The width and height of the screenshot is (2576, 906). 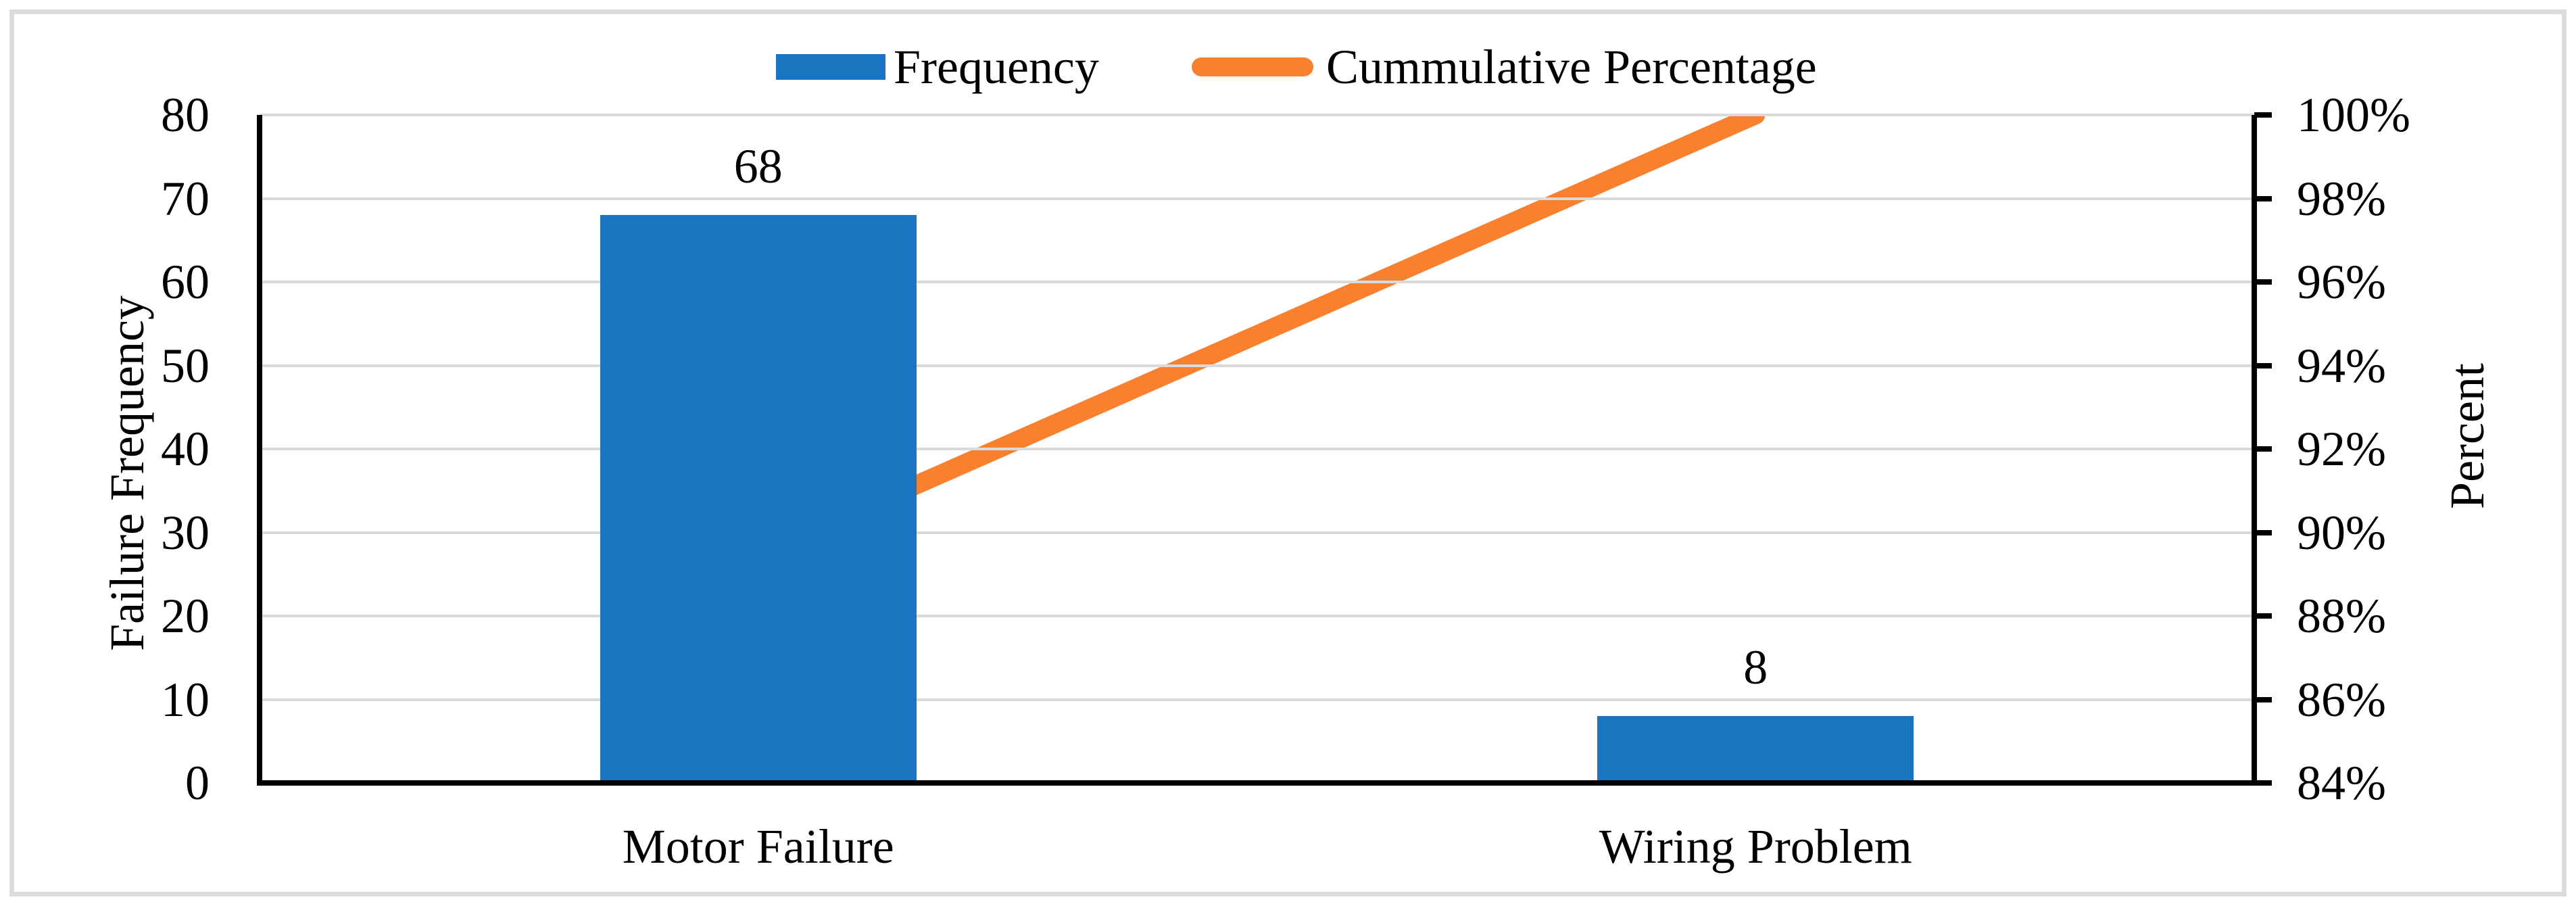 What do you see at coordinates (1756, 847) in the screenshot?
I see `category-label-wiring-problem: Wiring Problem` at bounding box center [1756, 847].